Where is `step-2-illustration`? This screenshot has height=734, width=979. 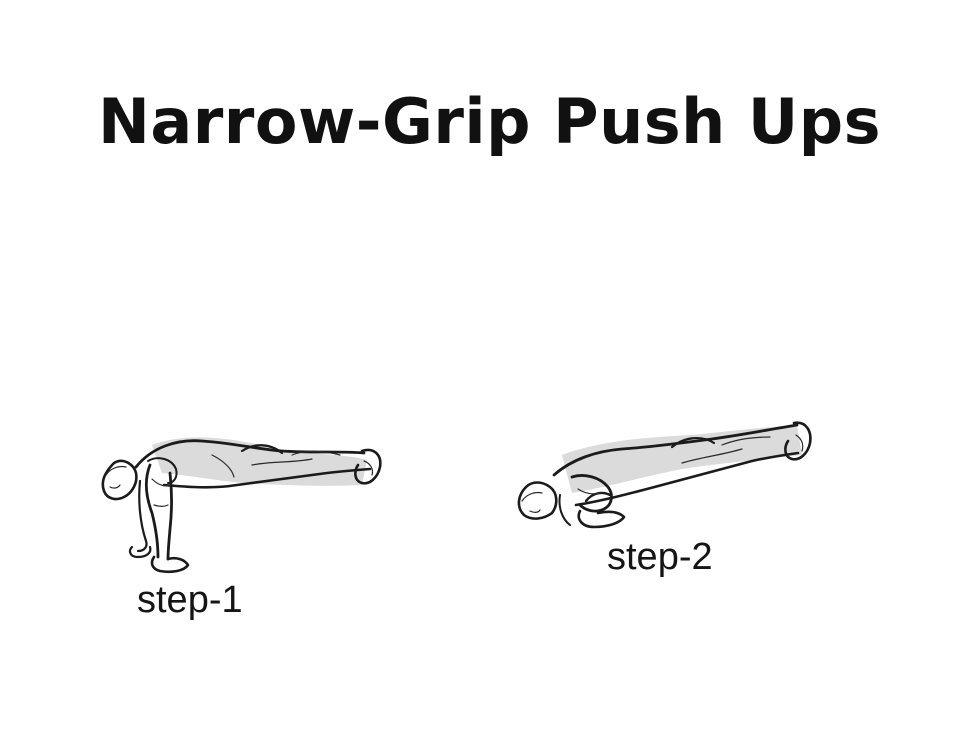 step-2-illustration is located at coordinates (664, 477).